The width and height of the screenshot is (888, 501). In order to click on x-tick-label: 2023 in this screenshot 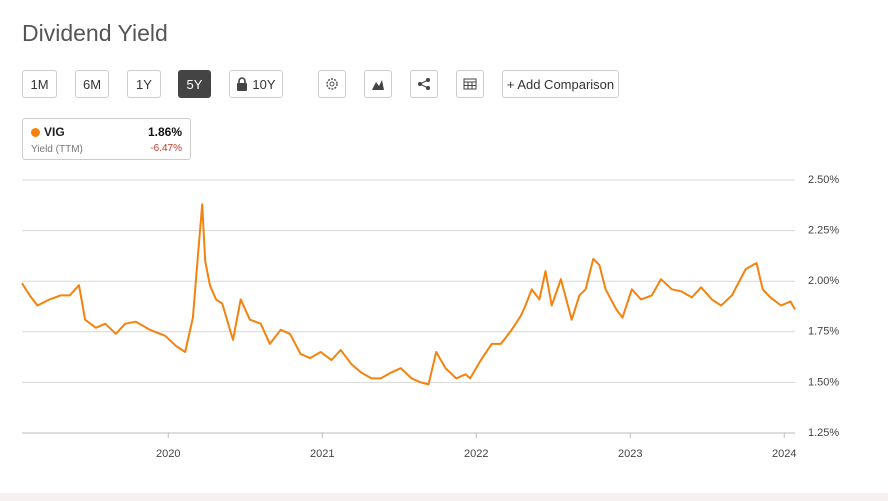, I will do `click(630, 454)`.